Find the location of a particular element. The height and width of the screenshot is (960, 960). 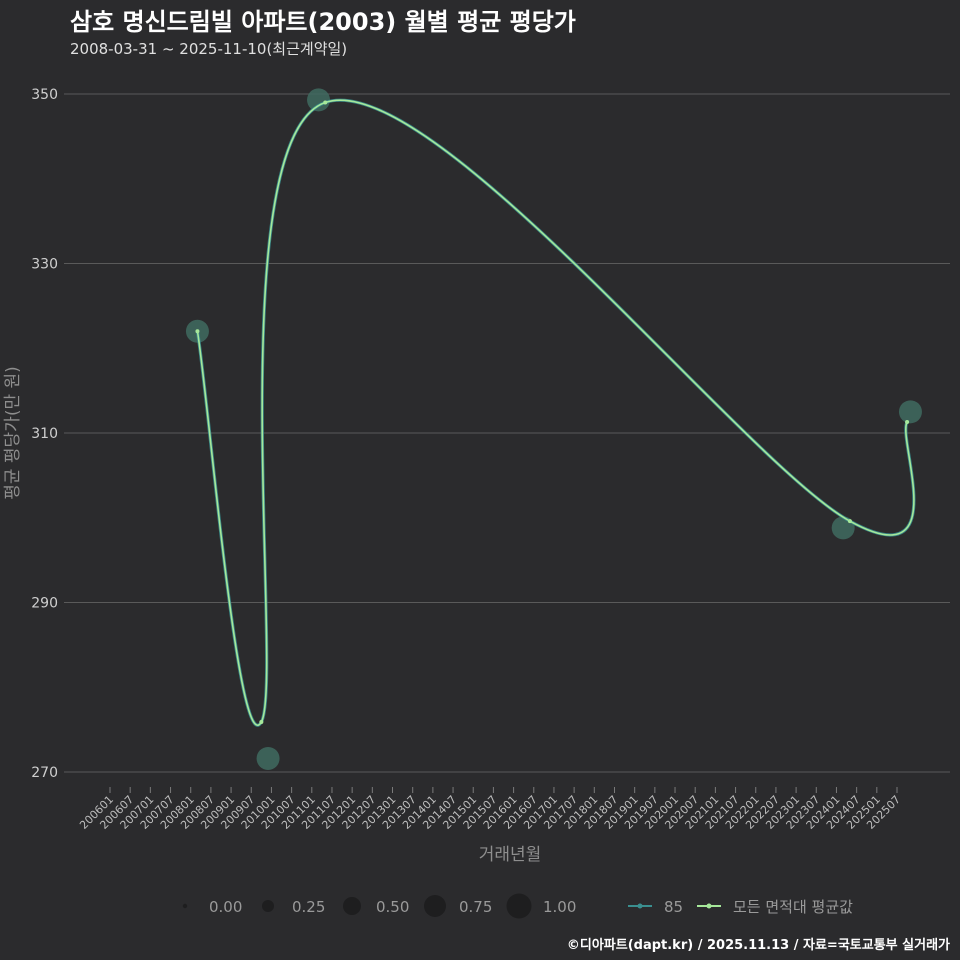

legend-size-label: 0.50 is located at coordinates (392, 907).